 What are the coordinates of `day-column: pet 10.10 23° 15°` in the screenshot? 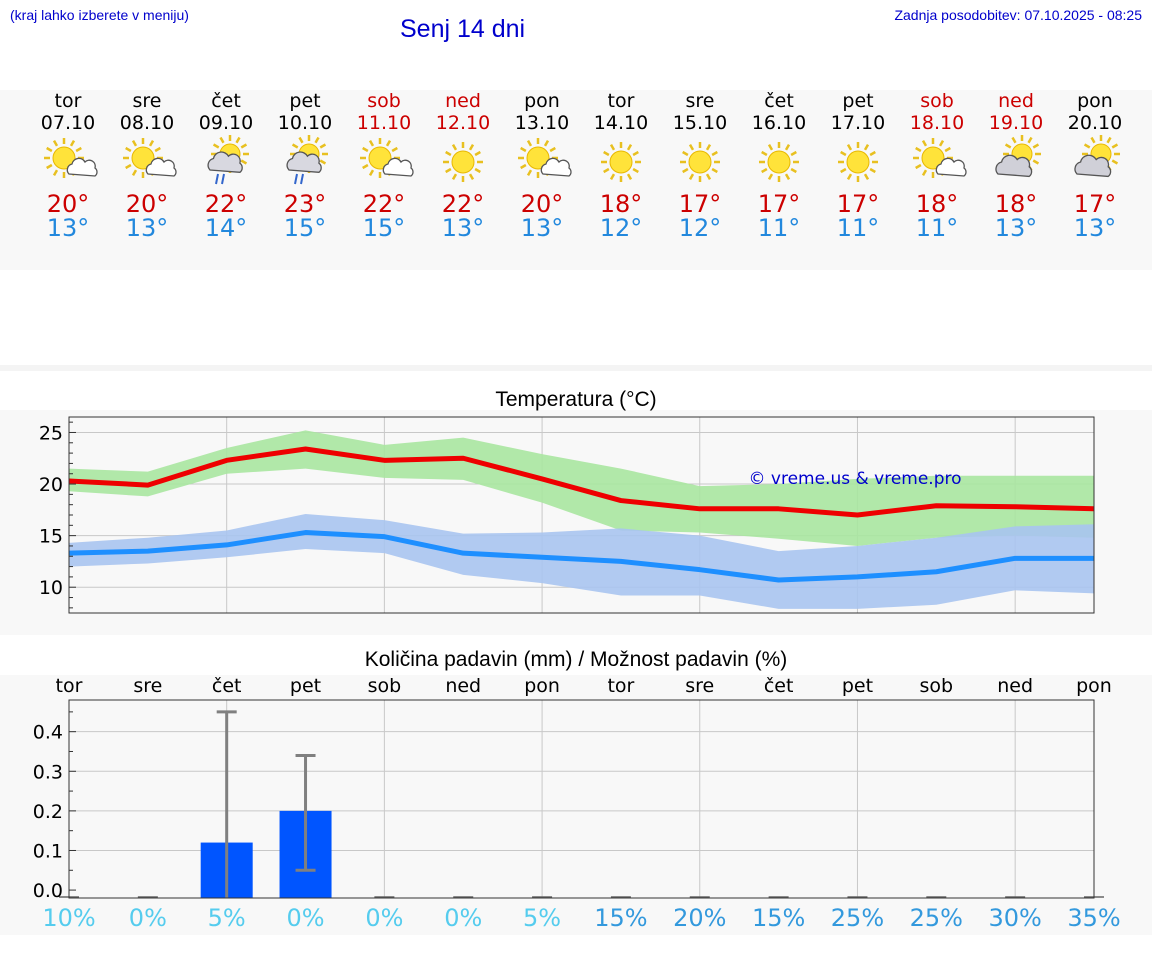 It's located at (305, 166).